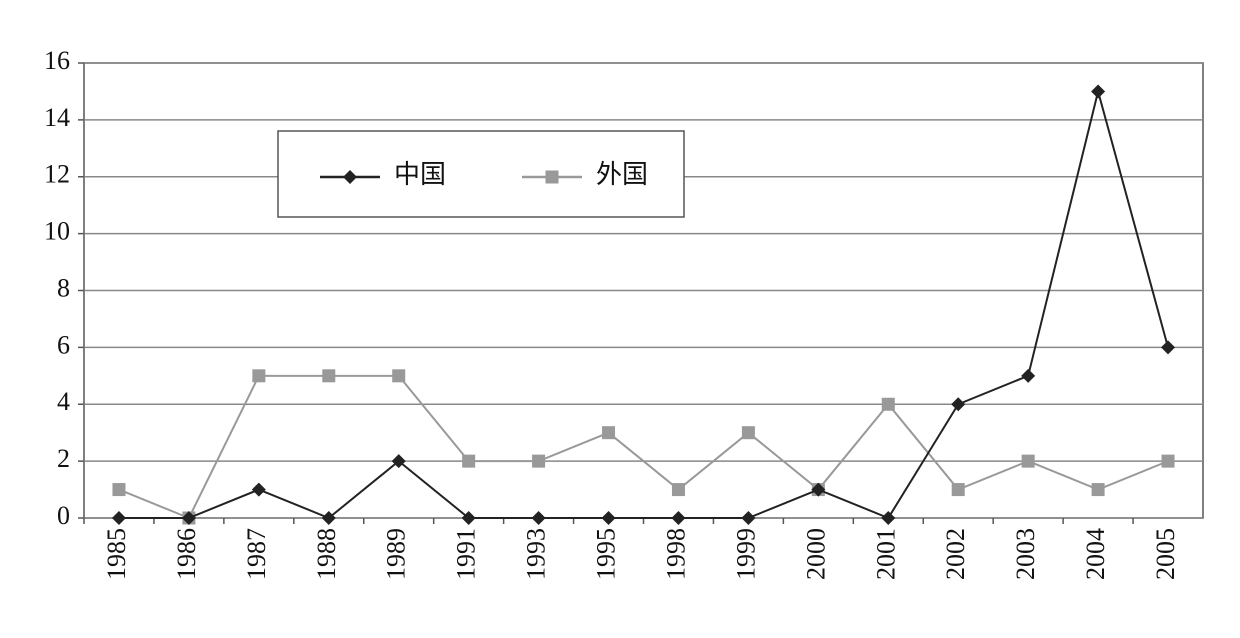 This screenshot has width=1240, height=638. I want to click on y-tick-label: 4, so click(63, 401).